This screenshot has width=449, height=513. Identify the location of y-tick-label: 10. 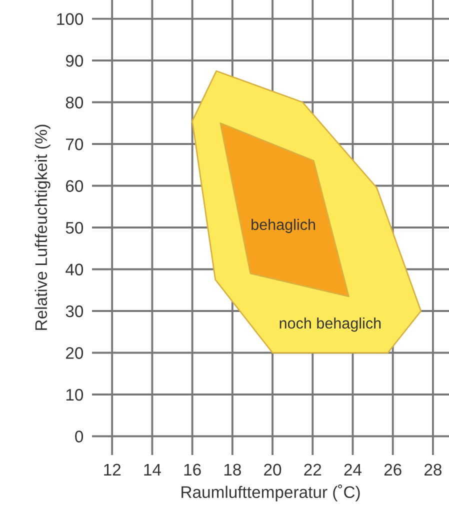
(75, 394).